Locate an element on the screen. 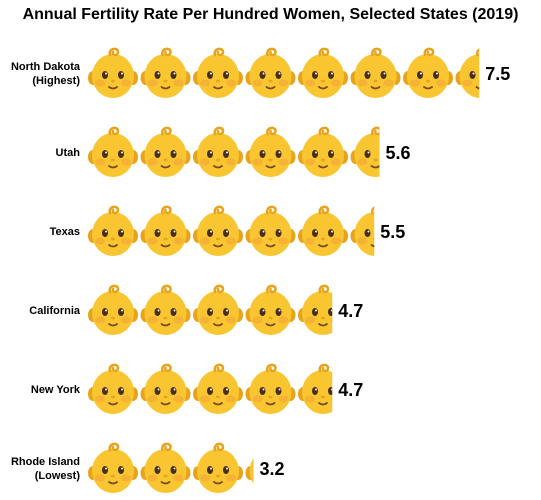 Image resolution: width=541 pixels, height=500 pixels. value-label: 5.5 is located at coordinates (392, 232).